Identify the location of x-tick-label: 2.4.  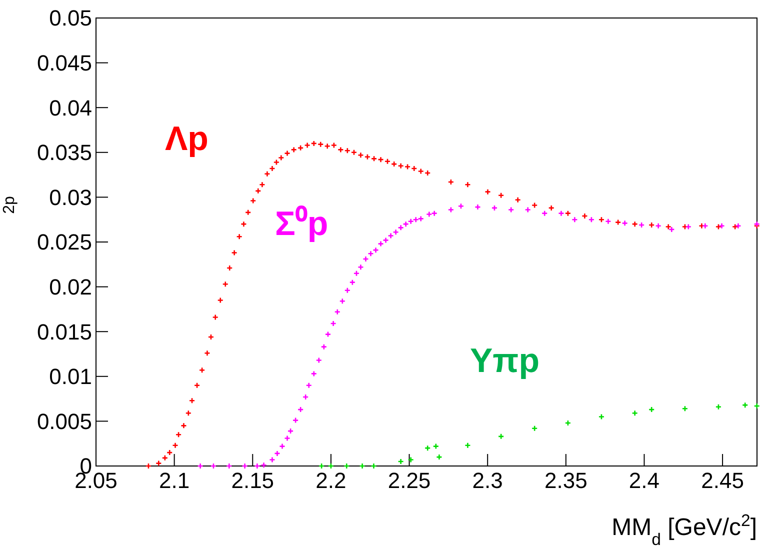
(644, 480).